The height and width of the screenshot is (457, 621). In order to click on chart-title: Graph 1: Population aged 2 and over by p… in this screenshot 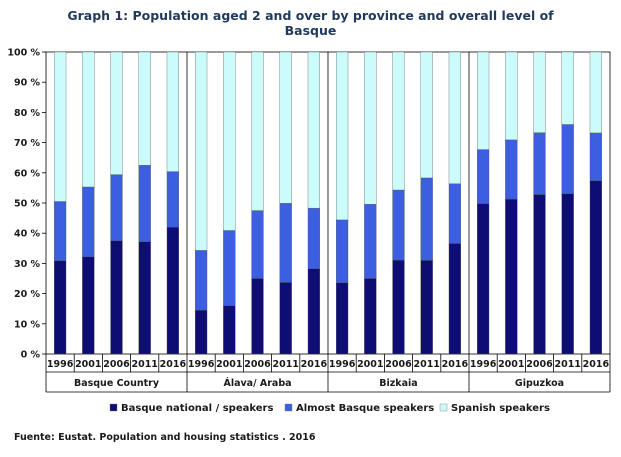, I will do `click(310, 23)`.